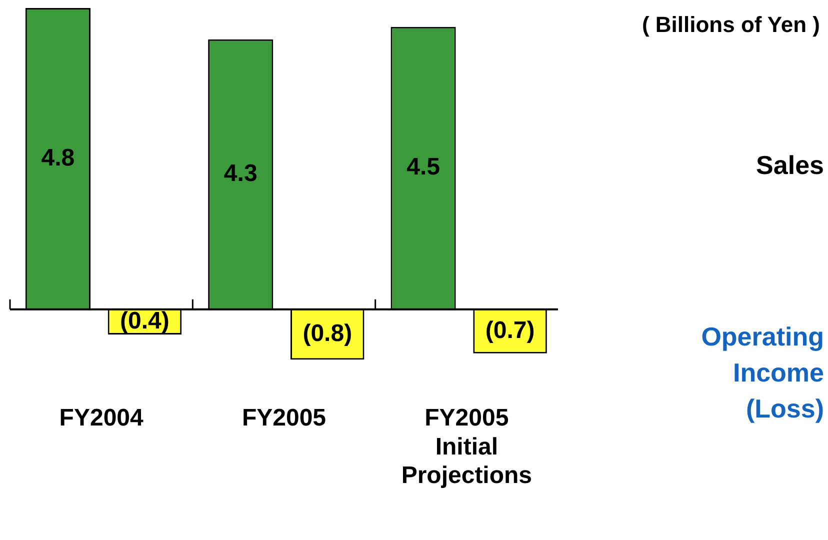 This screenshot has width=828, height=540. Describe the element at coordinates (101, 418) in the screenshot. I see `x-tick-label: FY2004` at that location.